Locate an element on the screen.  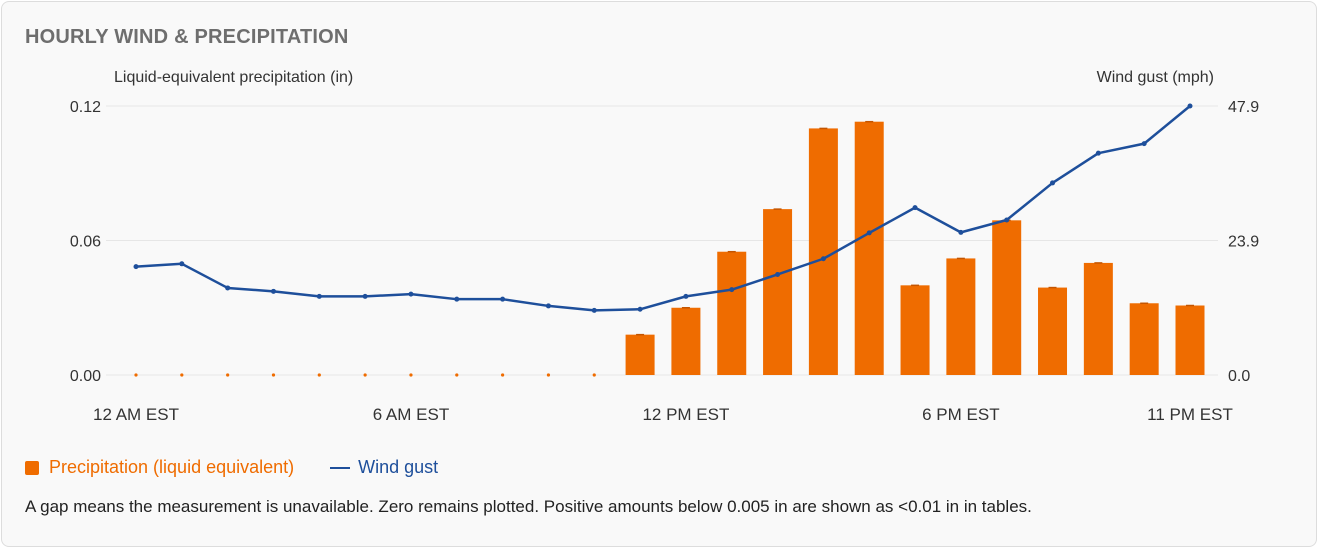
legend-item-precip: Precipitation (liquid equivalent) is located at coordinates (159, 467).